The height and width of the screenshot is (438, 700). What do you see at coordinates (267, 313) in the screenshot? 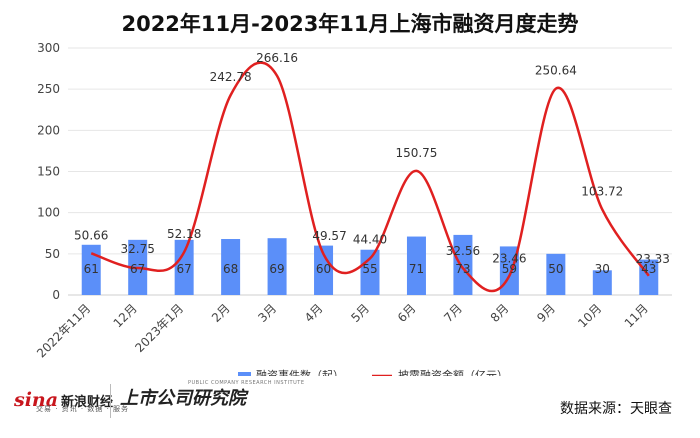
I see `x-tick-label: 3月` at bounding box center [267, 313].